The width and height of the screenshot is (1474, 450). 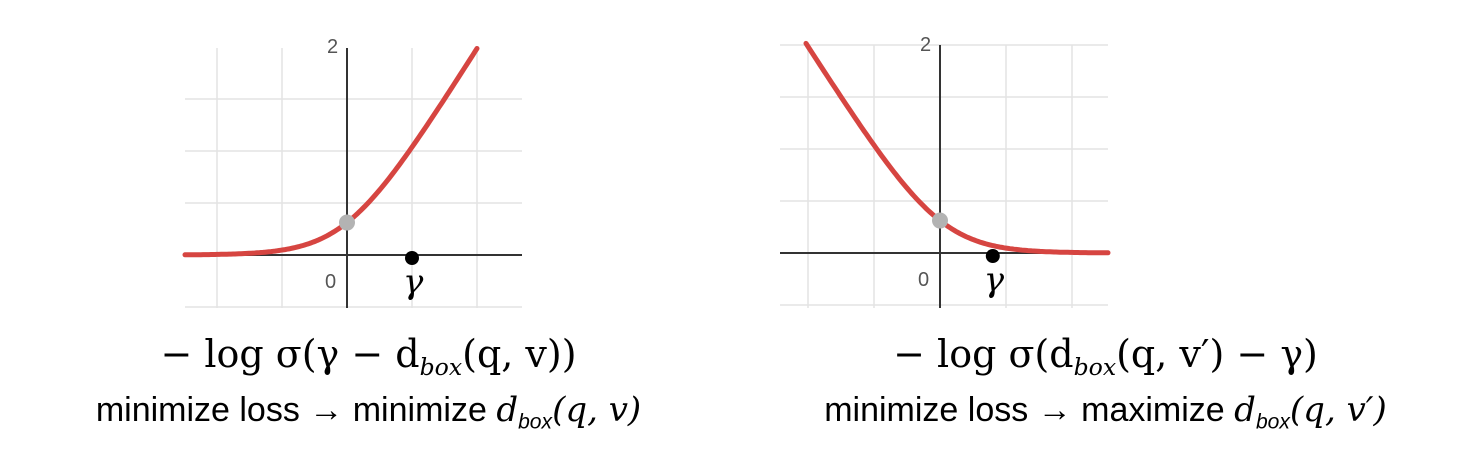 I want to click on formula-left: − log σ(γ − dbox(q, v)), so click(x=368, y=357).